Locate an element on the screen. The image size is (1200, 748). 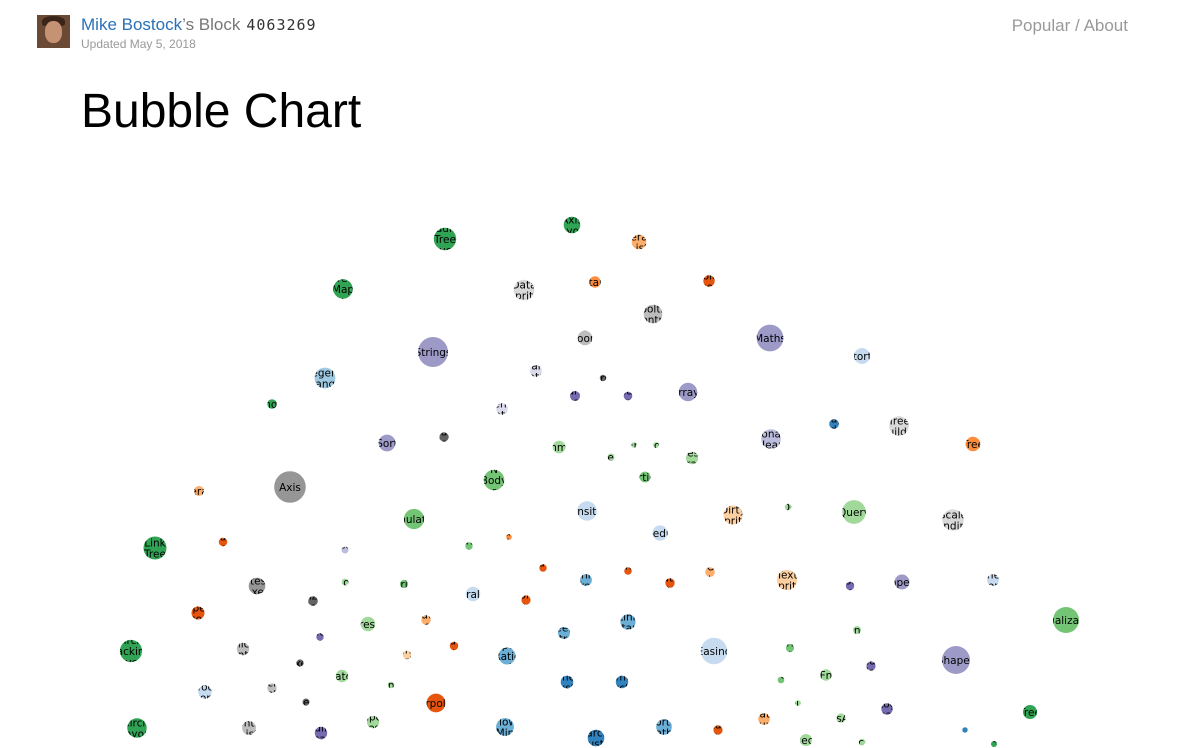
bubble-shape-encoder: Shape Encoder is located at coordinates (224, 543).